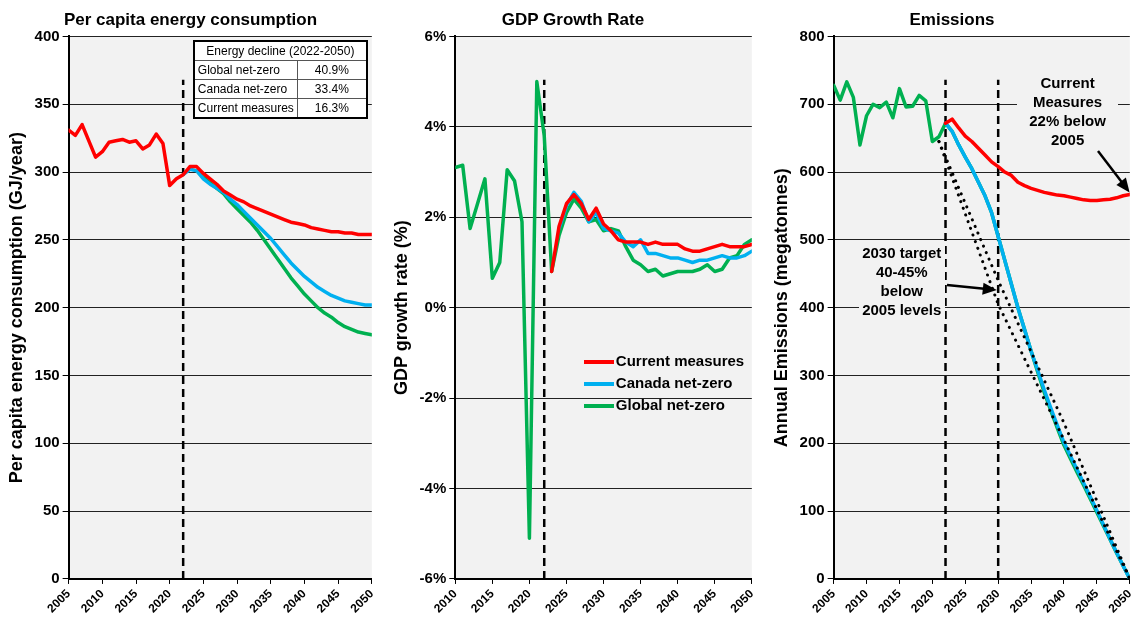  Describe the element at coordinates (245, 89) in the screenshot. I see `annotation: Canada net-zero` at that location.